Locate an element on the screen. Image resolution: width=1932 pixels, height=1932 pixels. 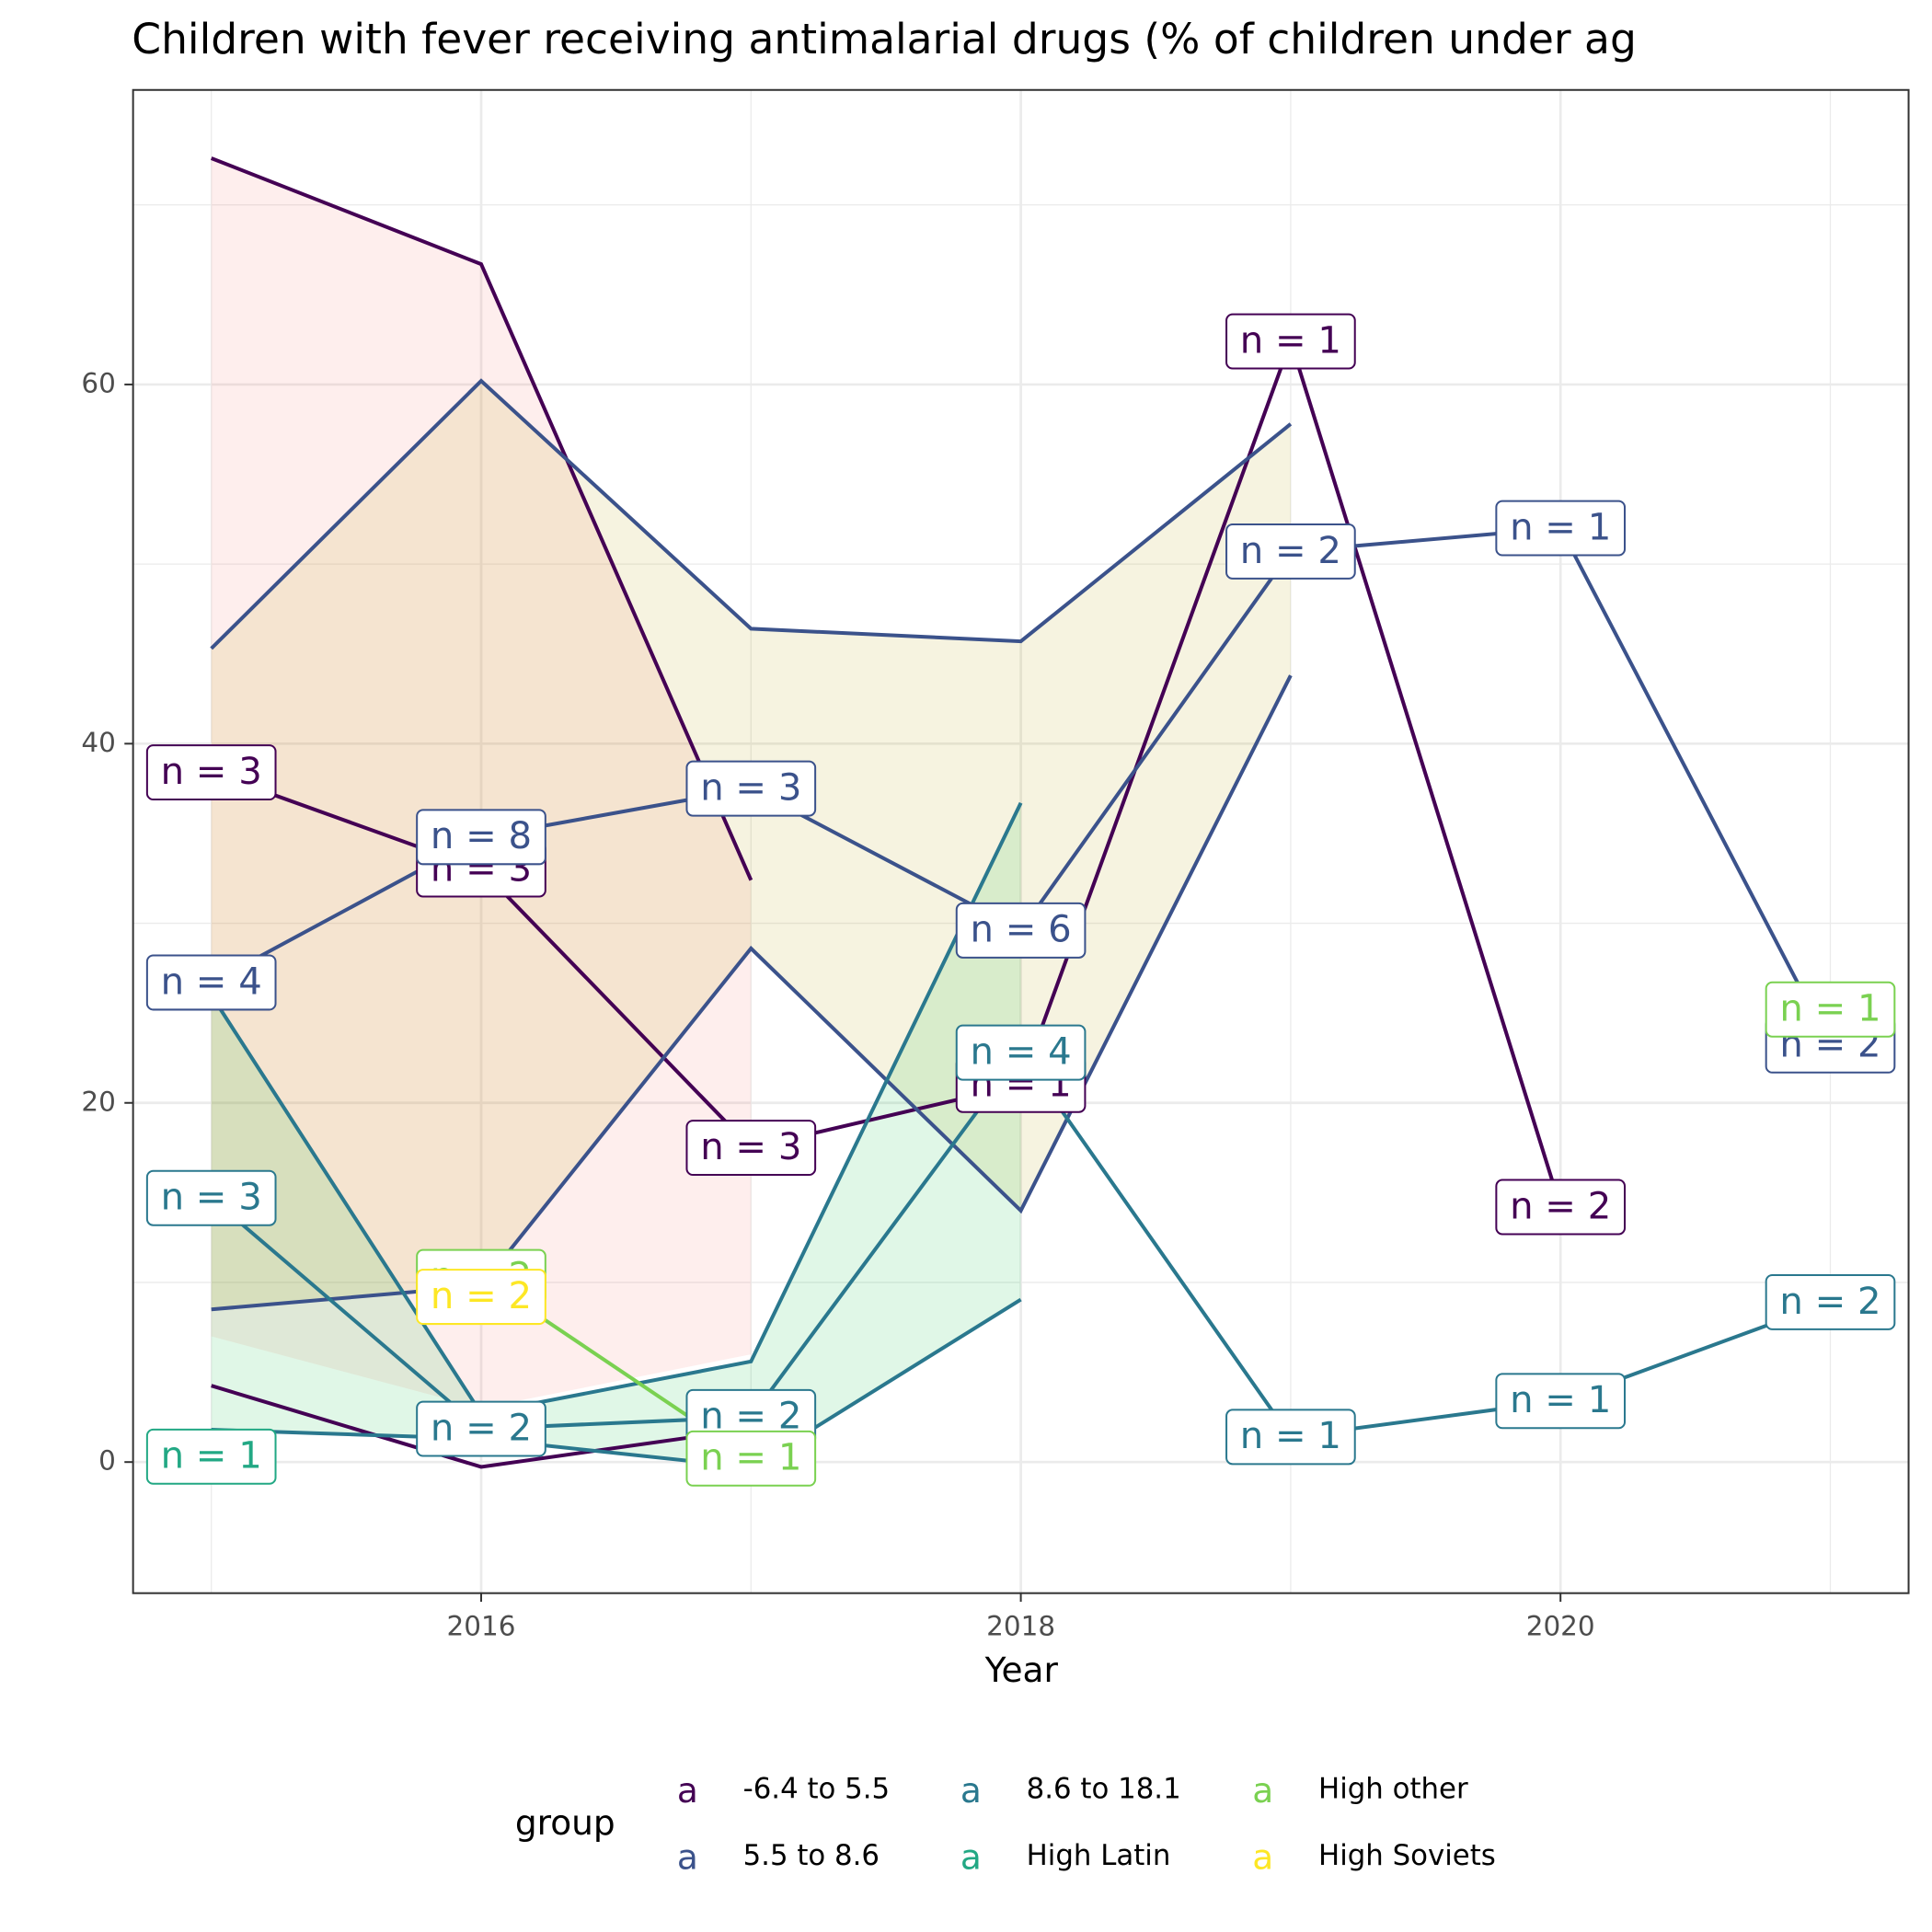
n-label: n = 8 is located at coordinates (481, 837).